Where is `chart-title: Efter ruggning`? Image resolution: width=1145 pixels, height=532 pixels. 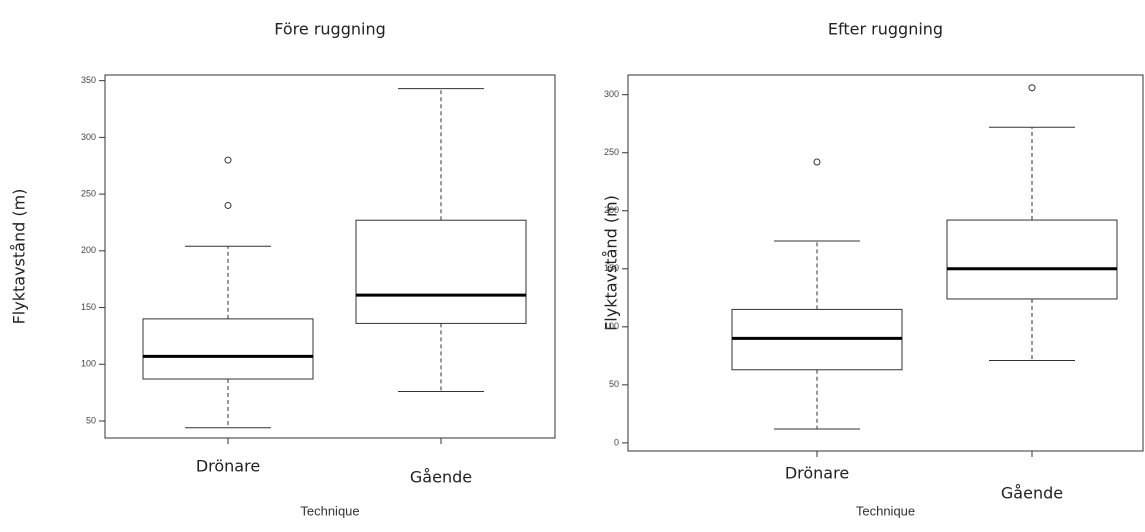 chart-title: Efter ruggning is located at coordinates (885, 29).